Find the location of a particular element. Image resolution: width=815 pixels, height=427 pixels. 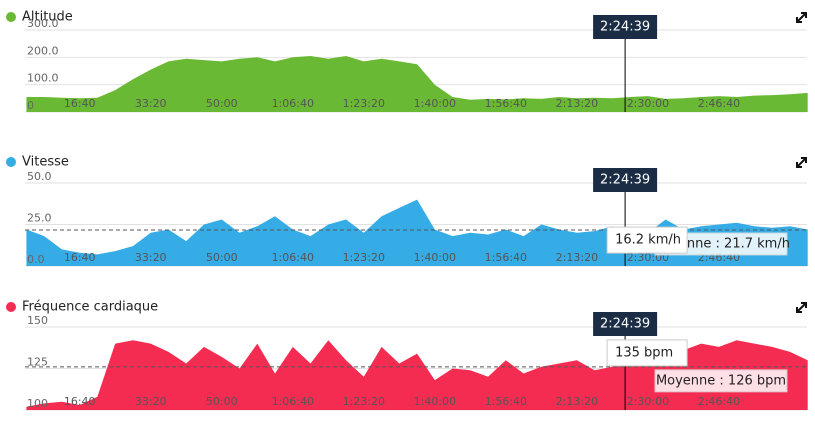

expand-icon is located at coordinates (801, 162).